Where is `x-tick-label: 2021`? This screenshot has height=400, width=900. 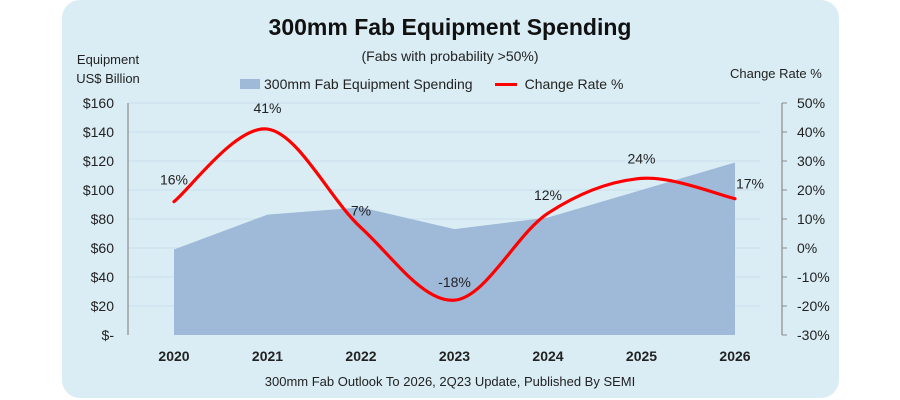
x-tick-label: 2021 is located at coordinates (267, 356).